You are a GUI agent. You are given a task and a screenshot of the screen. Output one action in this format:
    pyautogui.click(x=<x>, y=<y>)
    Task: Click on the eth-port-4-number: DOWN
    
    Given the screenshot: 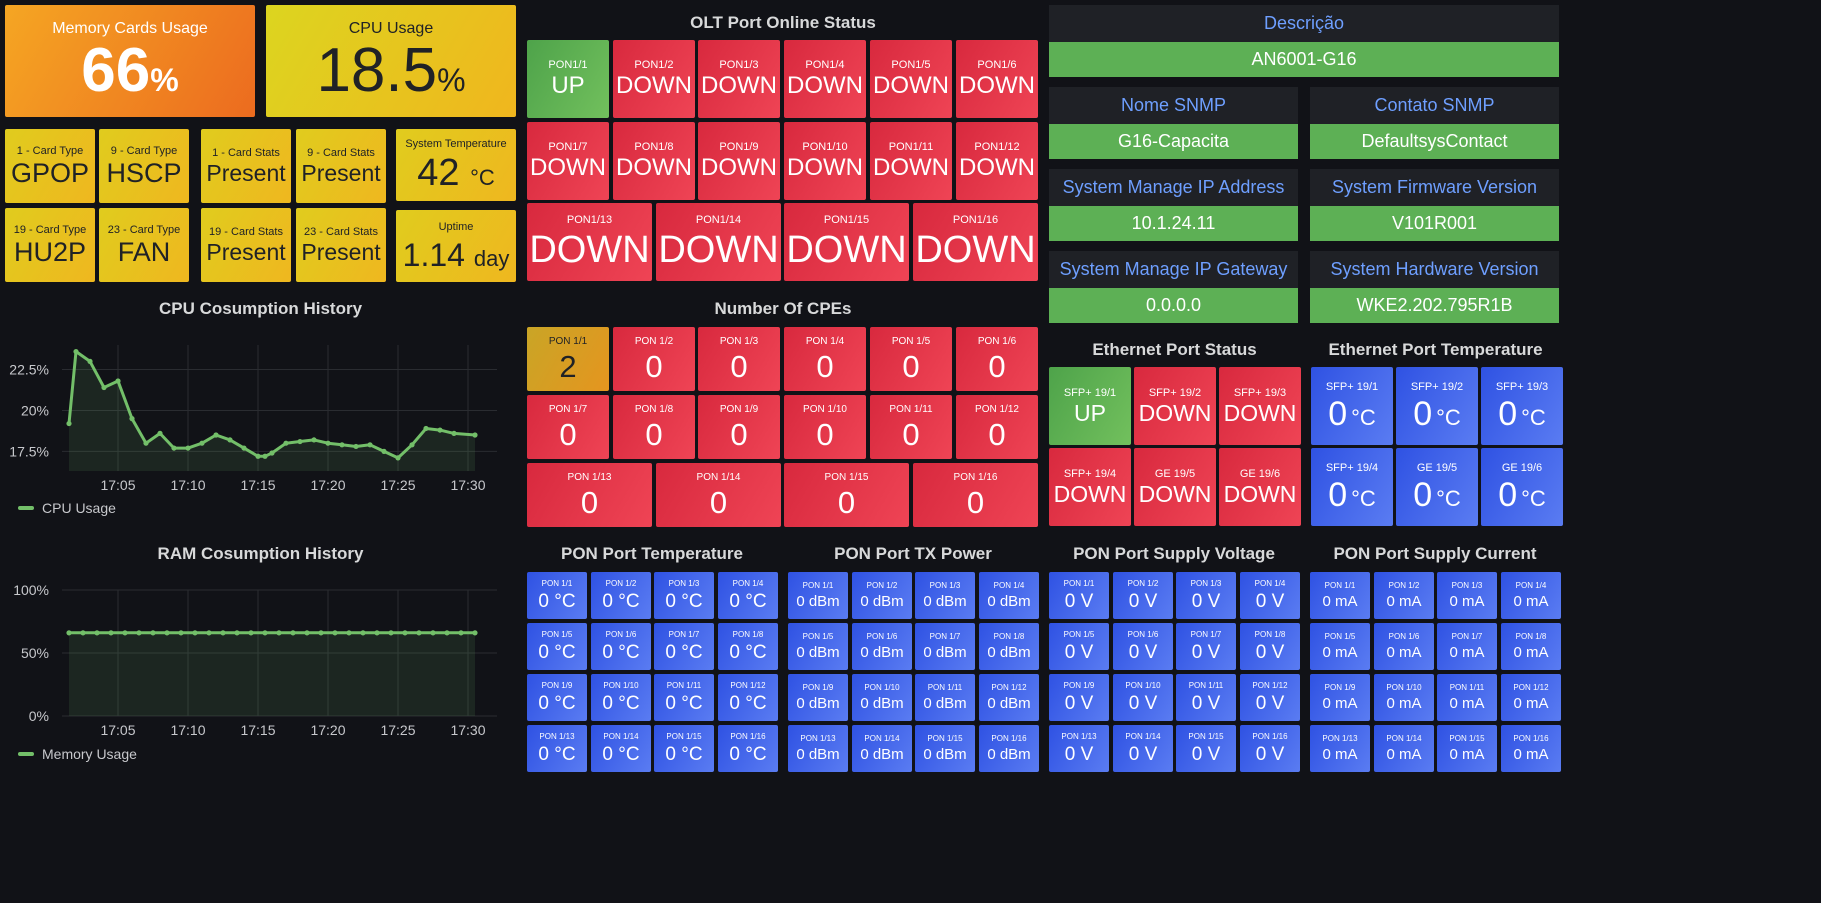 What is the action you would take?
    pyautogui.click(x=1090, y=493)
    